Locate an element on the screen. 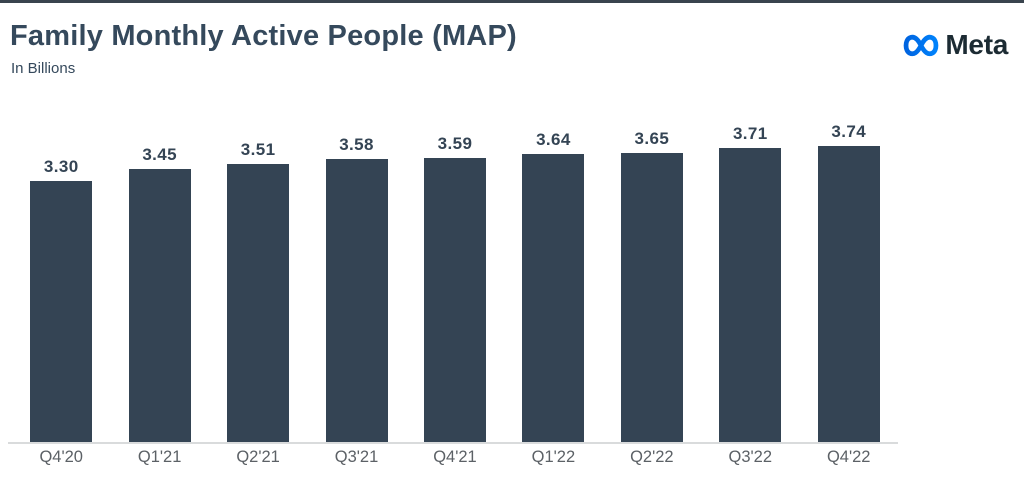 This screenshot has width=1024, height=478. bar-column: 3.59 is located at coordinates (455, 271).